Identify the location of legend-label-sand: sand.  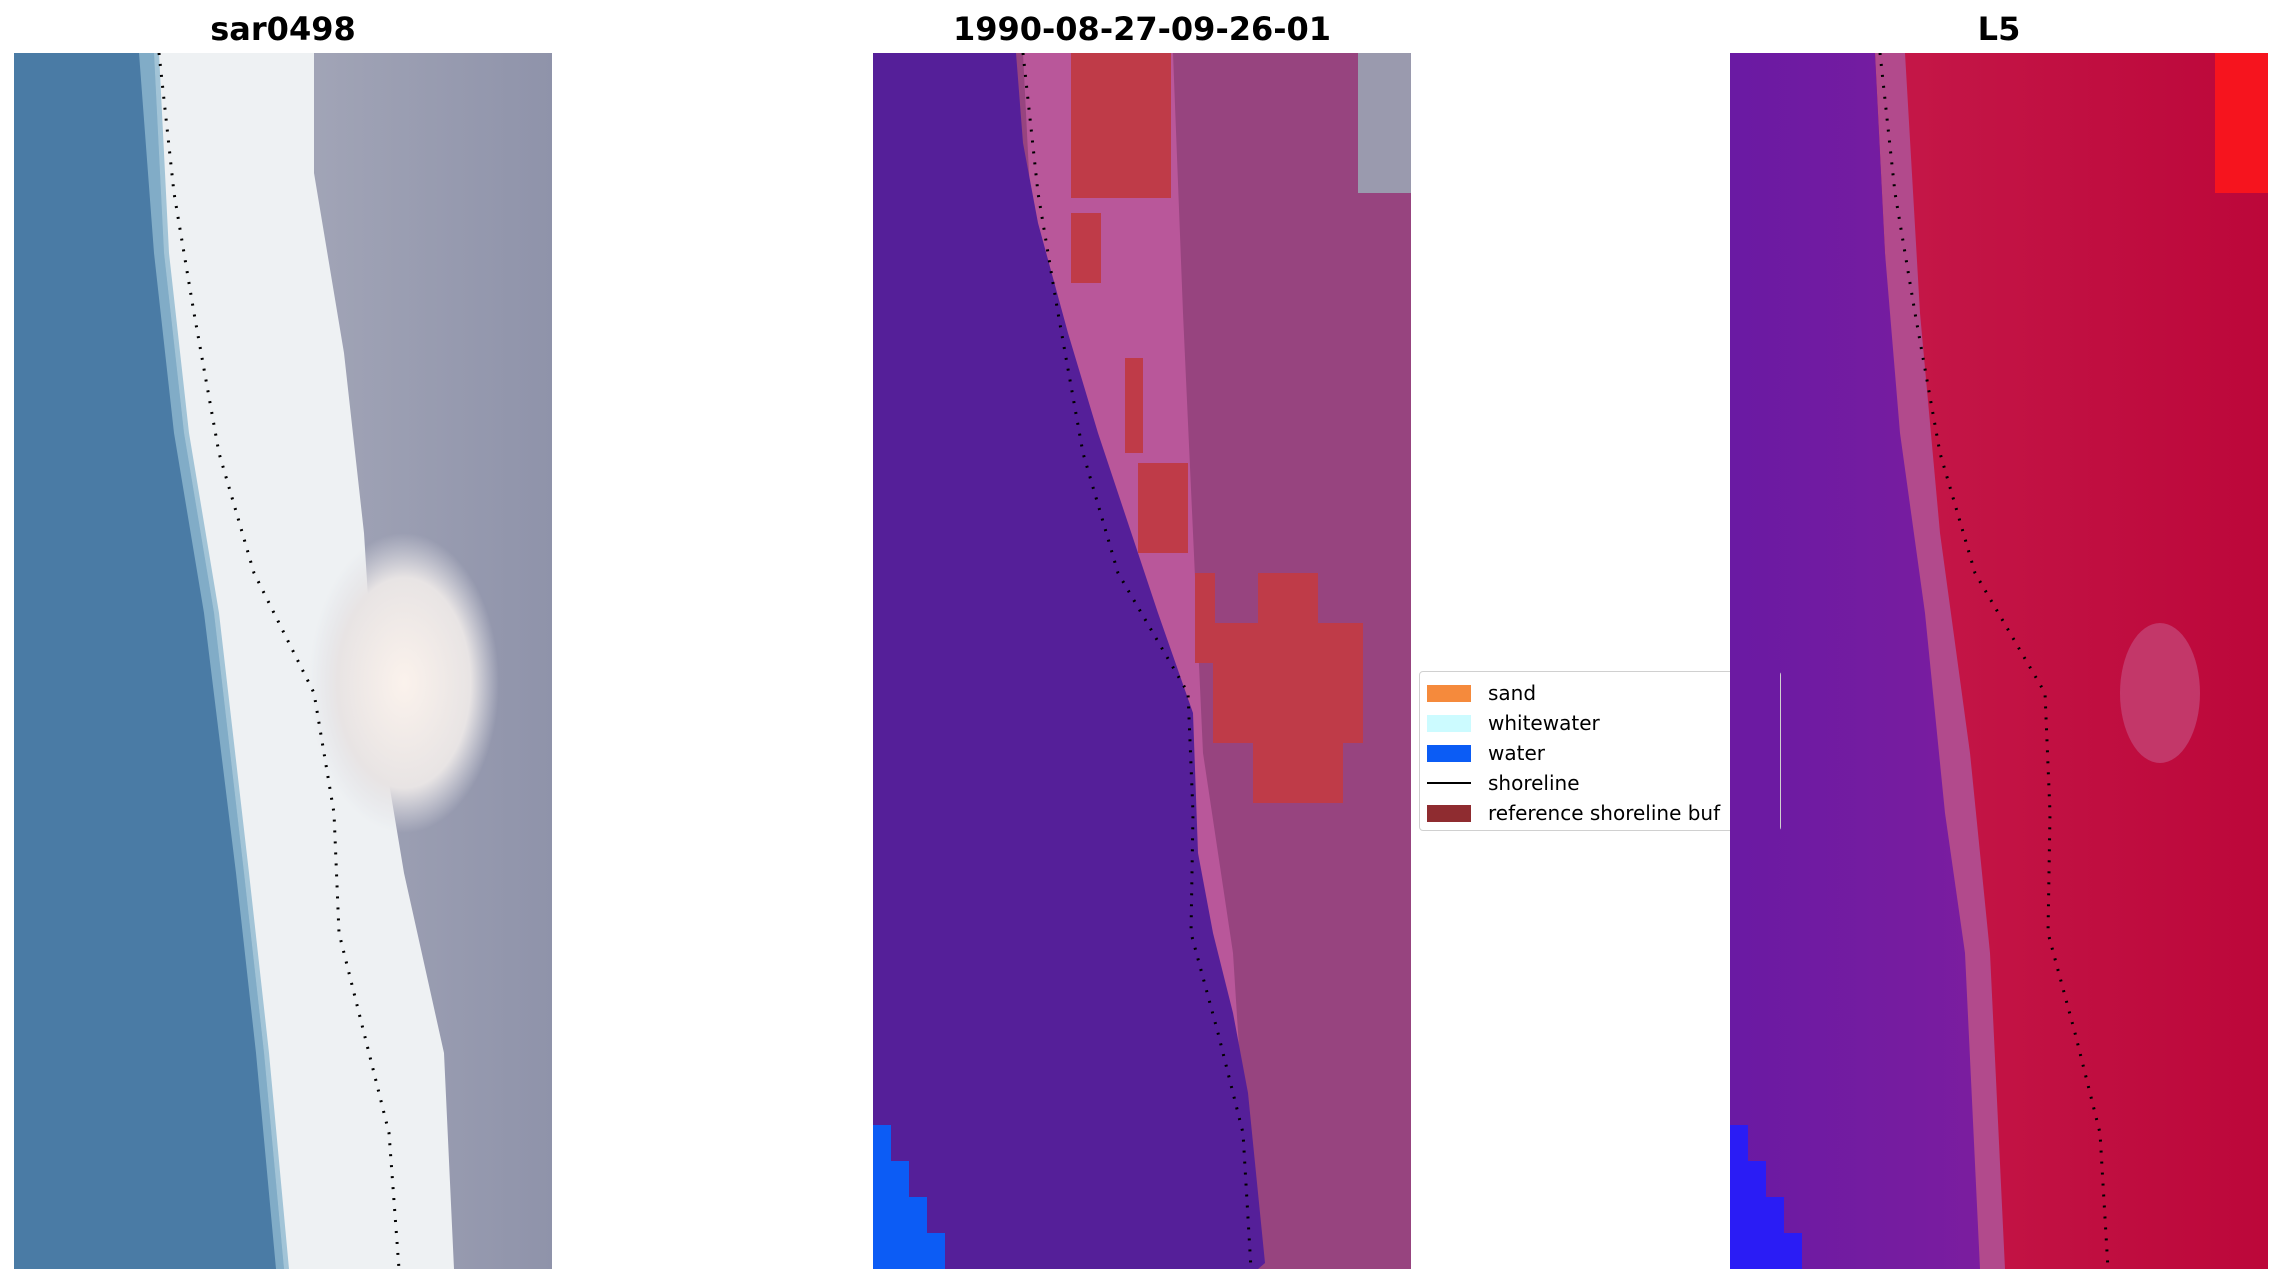
(1512, 693).